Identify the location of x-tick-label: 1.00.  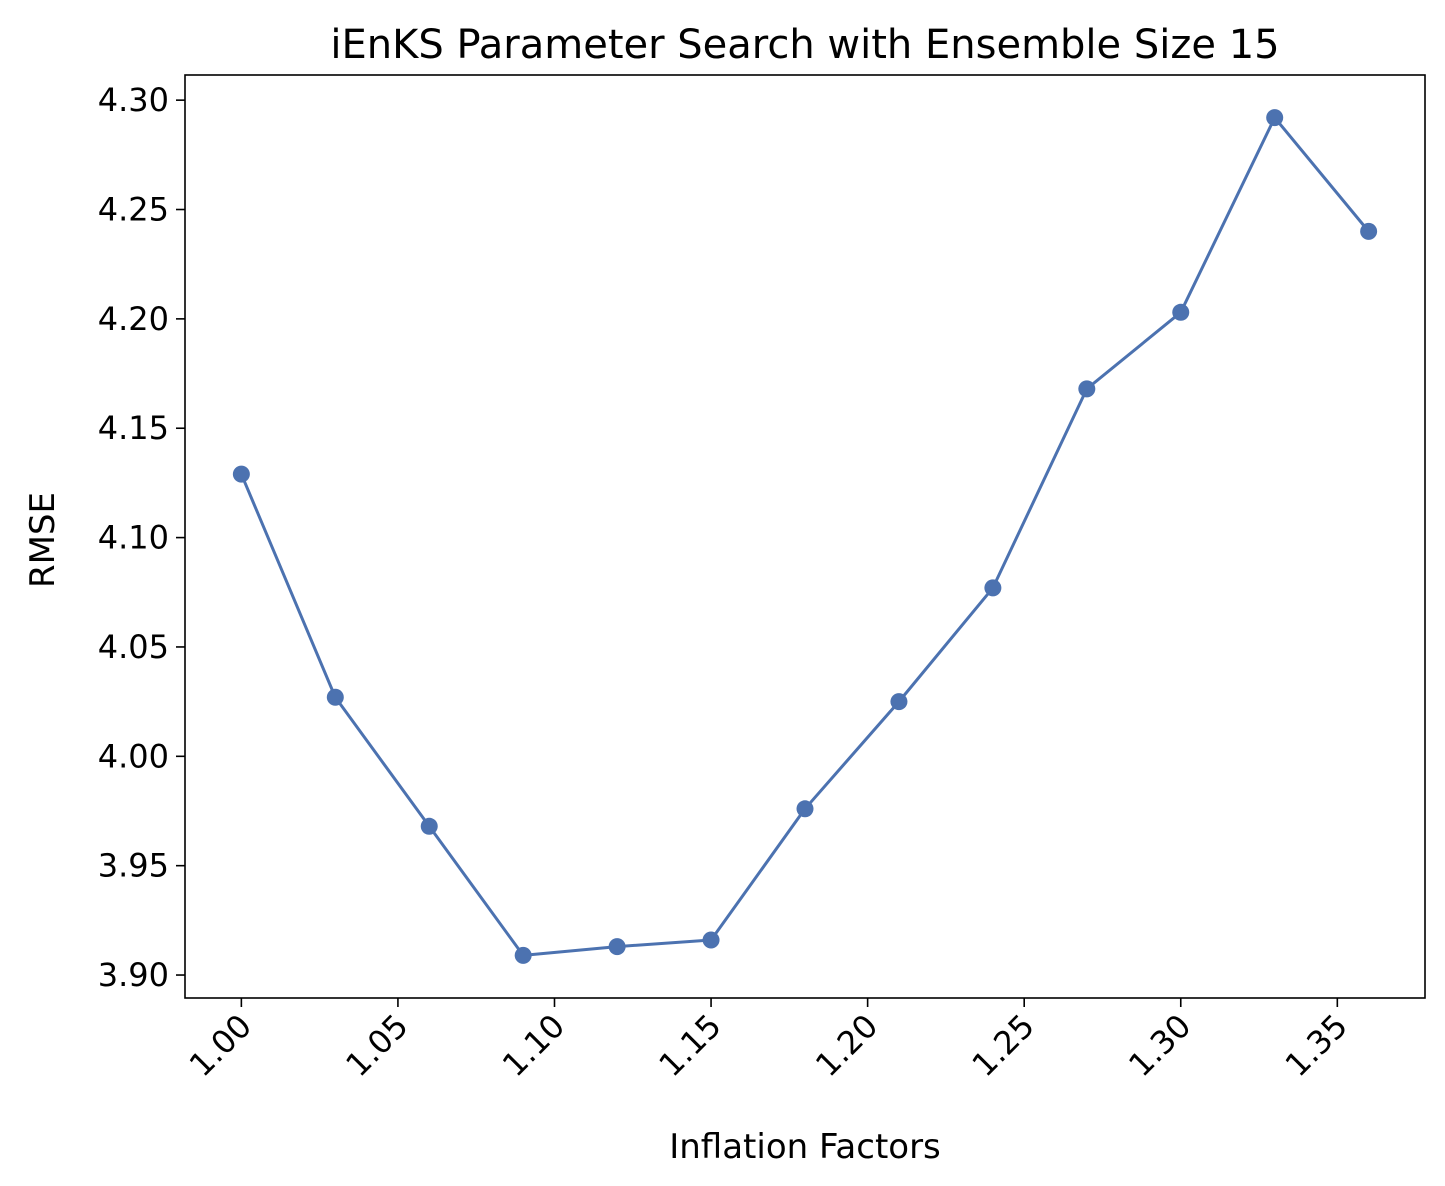
(220, 1045).